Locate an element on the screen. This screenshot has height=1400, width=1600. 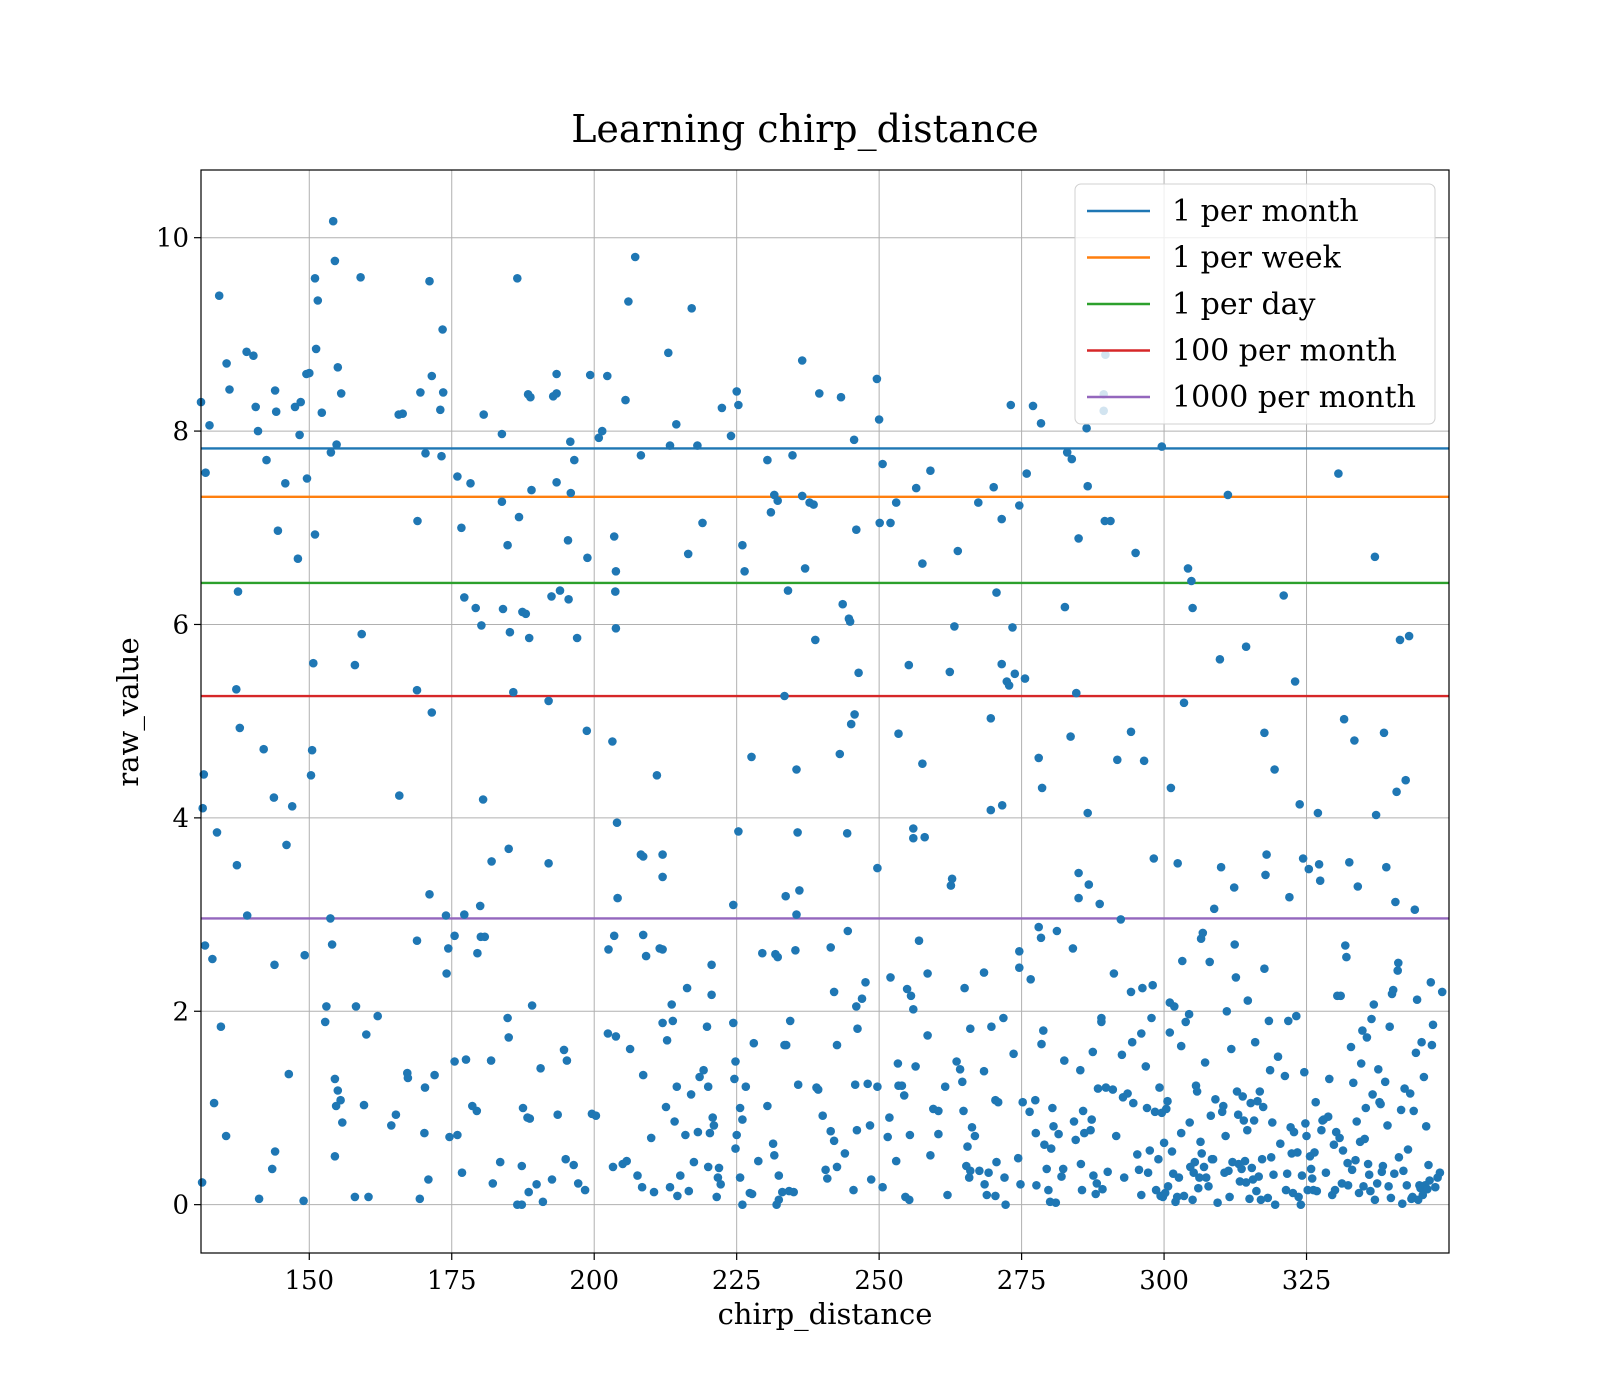
x-tick-label: 150 is located at coordinates (309, 1281).